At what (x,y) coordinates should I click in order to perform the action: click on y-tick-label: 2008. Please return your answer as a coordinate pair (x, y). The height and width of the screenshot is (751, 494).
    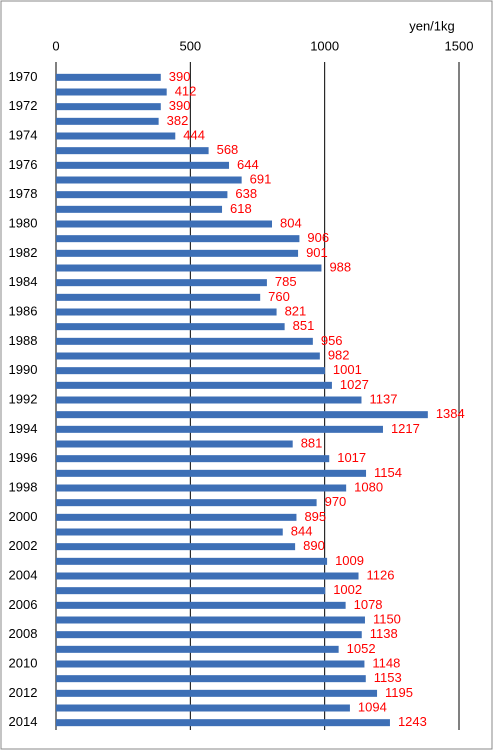
    Looking at the image, I should click on (23, 633).